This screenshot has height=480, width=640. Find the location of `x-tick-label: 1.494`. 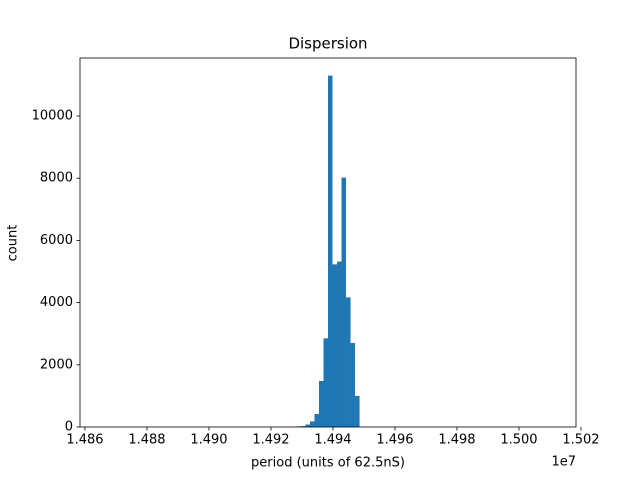

x-tick-label: 1.494 is located at coordinates (332, 440).